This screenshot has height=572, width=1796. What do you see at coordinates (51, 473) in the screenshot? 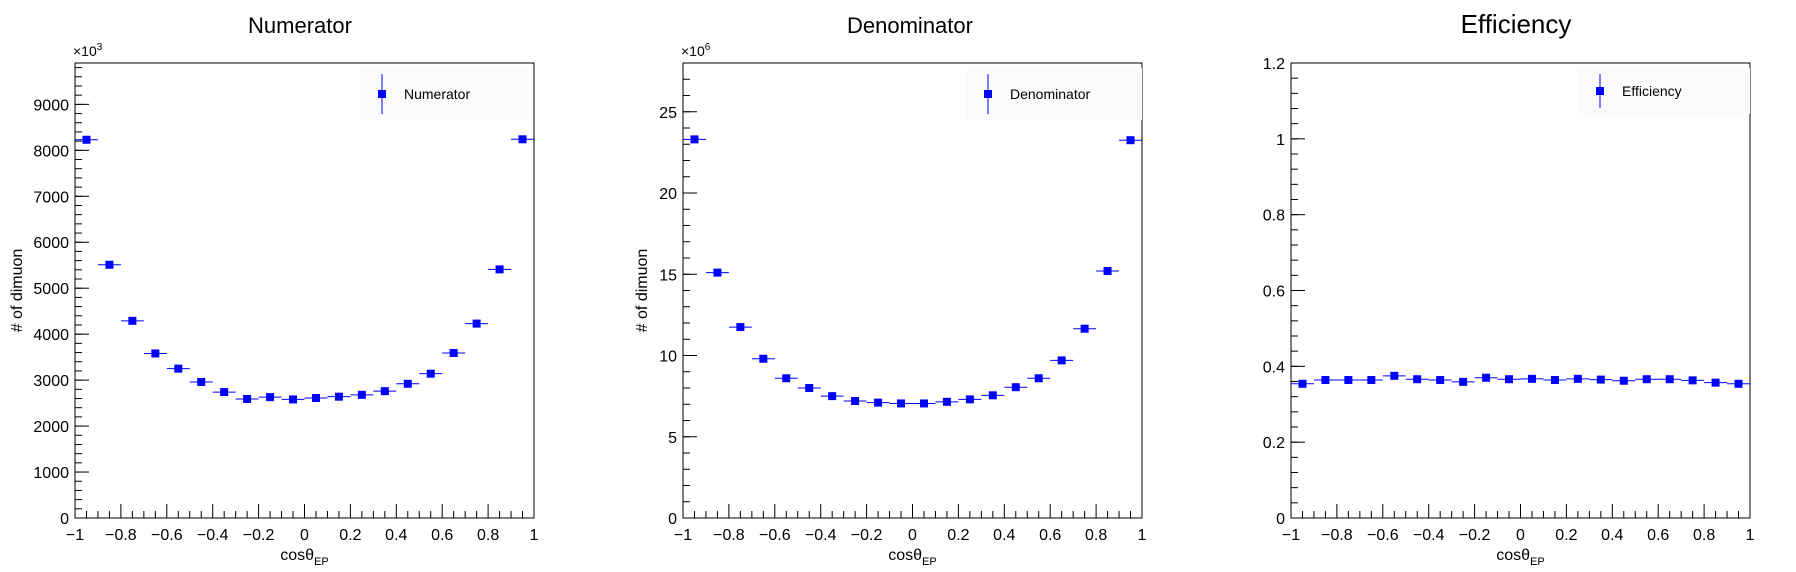
I see `y-tick-label: 1000` at bounding box center [51, 473].